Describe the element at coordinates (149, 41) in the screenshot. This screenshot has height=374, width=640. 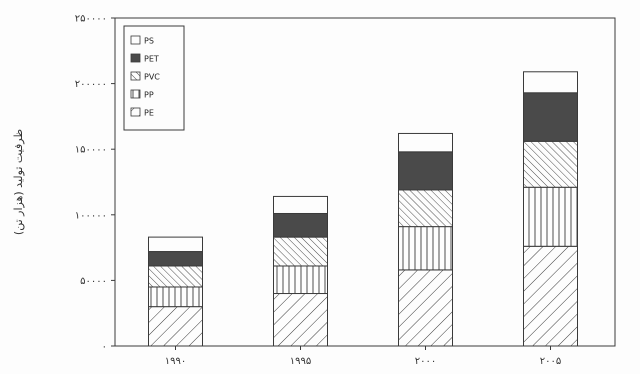
I see `legend-label: PS` at that location.